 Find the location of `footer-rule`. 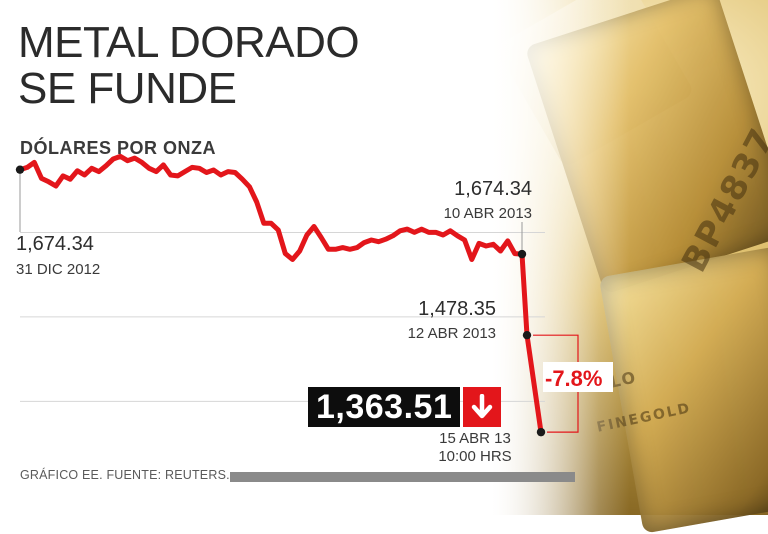

footer-rule is located at coordinates (402, 477).